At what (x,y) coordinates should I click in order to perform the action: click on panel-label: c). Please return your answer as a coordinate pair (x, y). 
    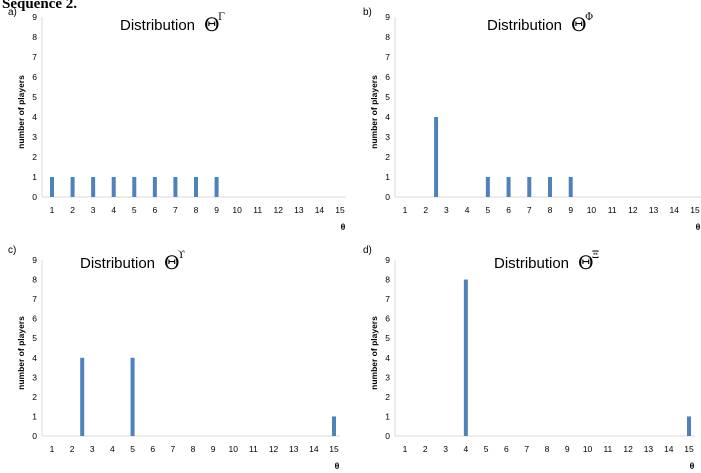
    Looking at the image, I should click on (12, 250).